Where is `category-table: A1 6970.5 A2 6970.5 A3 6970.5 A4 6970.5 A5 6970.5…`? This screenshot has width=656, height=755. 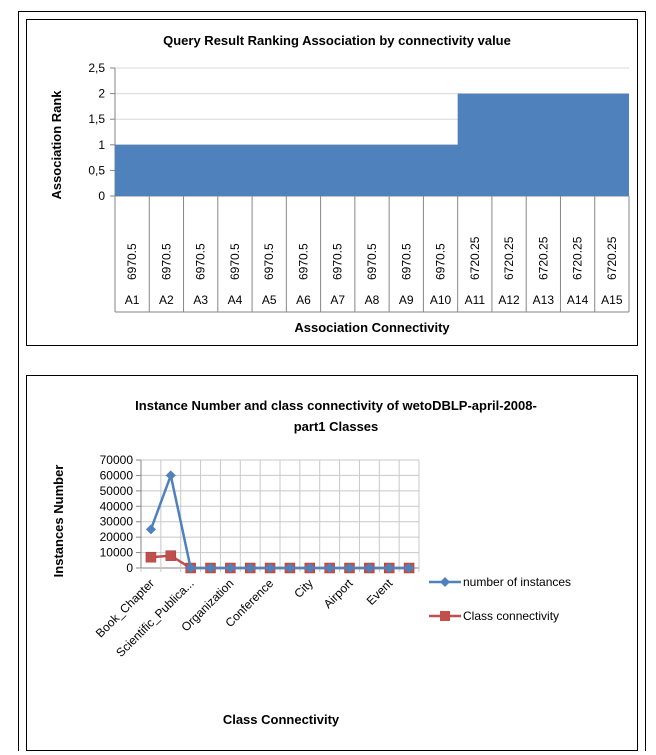 category-table: A1 6970.5 A2 6970.5 A3 6970.5 A4 6970.5 A5 6970.5… is located at coordinates (372, 254).